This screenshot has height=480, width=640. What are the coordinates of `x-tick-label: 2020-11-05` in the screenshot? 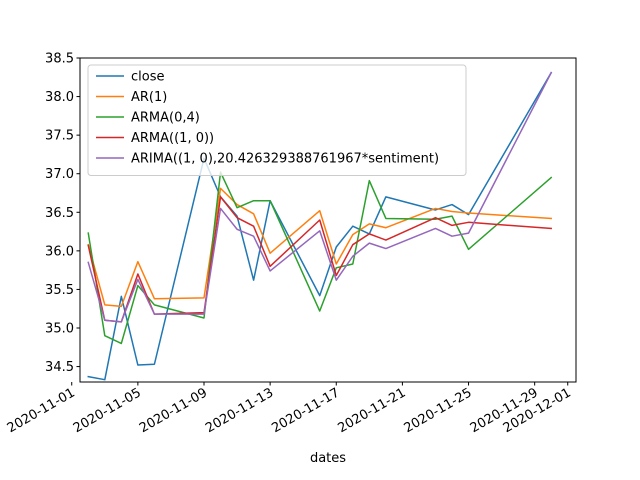 It's located at (107, 410).